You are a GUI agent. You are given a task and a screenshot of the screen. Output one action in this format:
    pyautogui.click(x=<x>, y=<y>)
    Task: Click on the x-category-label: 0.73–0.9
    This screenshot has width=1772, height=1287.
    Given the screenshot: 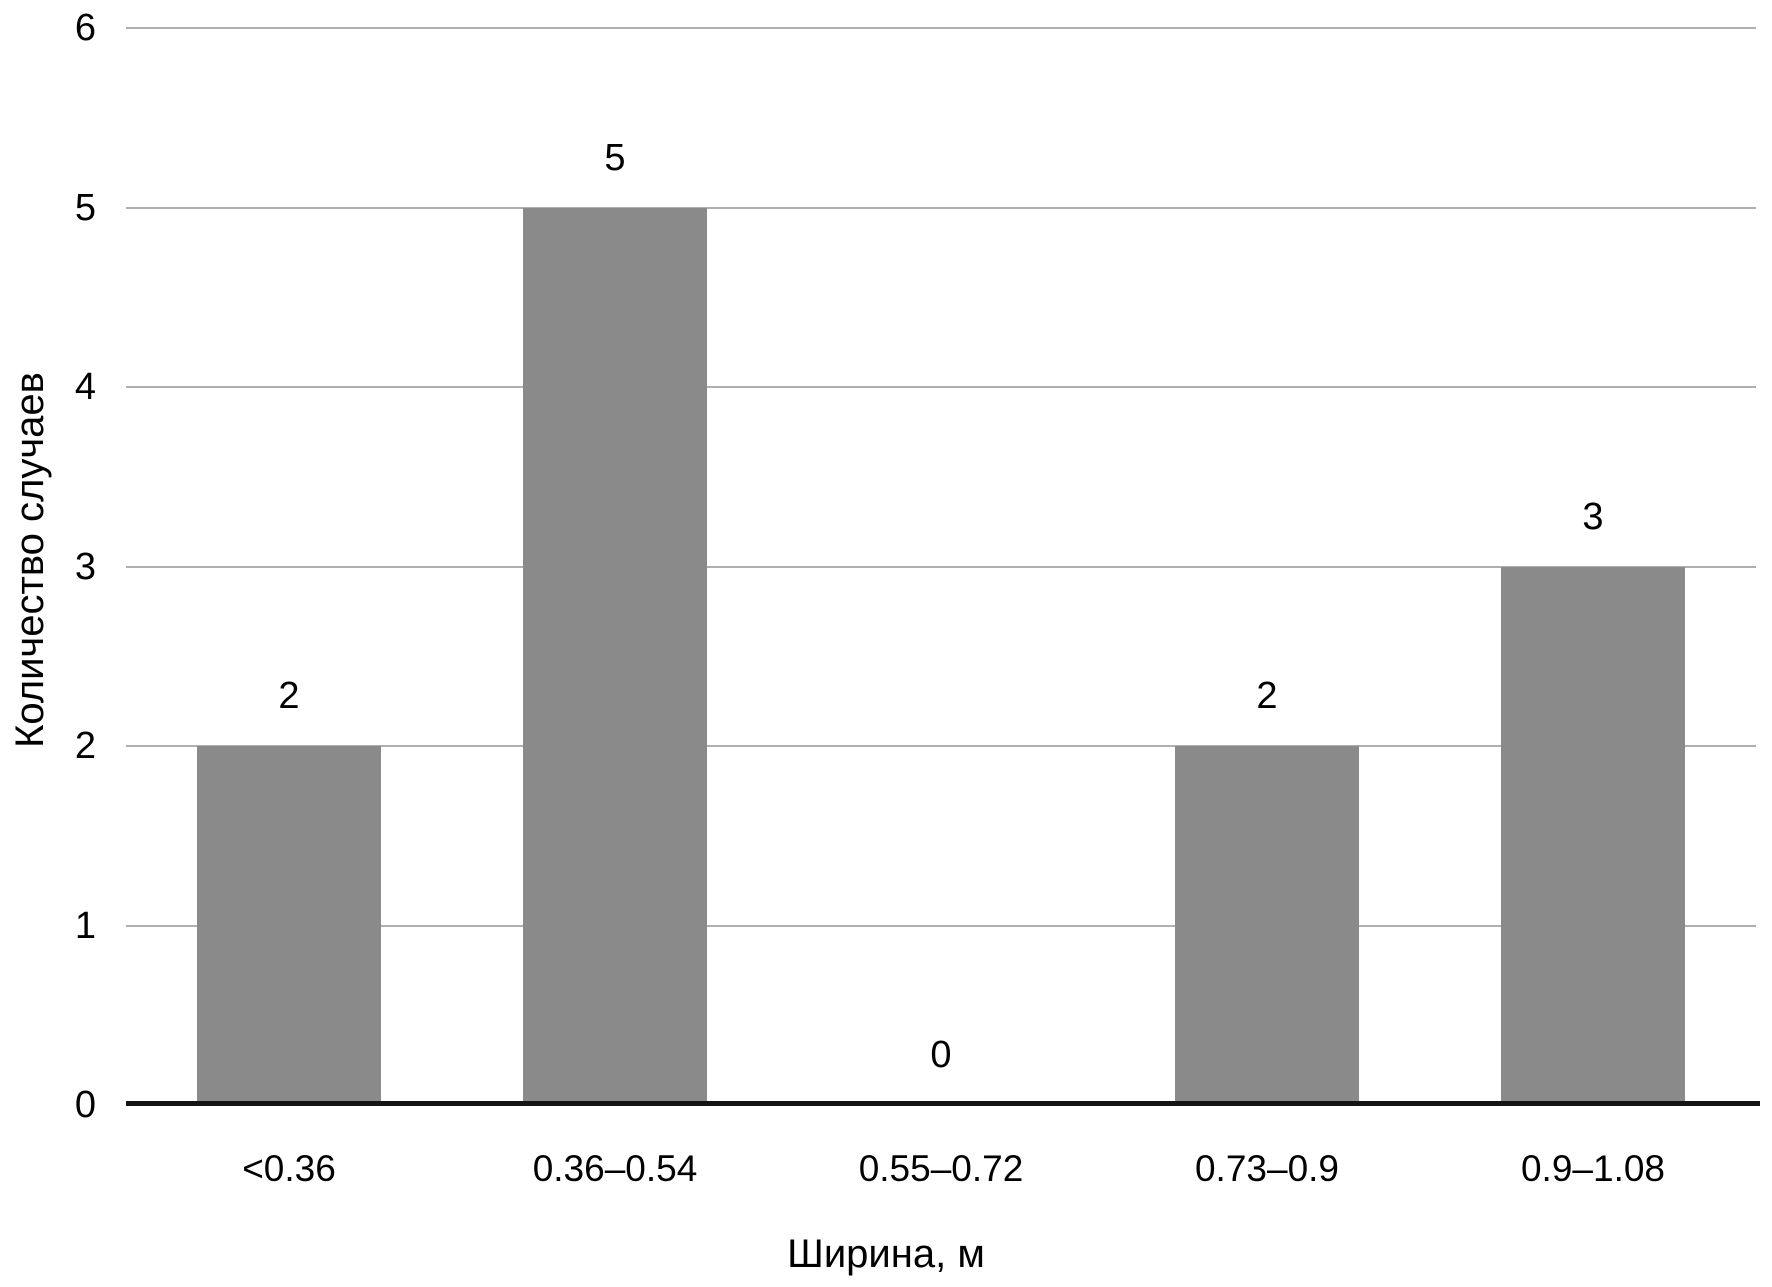 What is the action you would take?
    pyautogui.click(x=1267, y=1168)
    